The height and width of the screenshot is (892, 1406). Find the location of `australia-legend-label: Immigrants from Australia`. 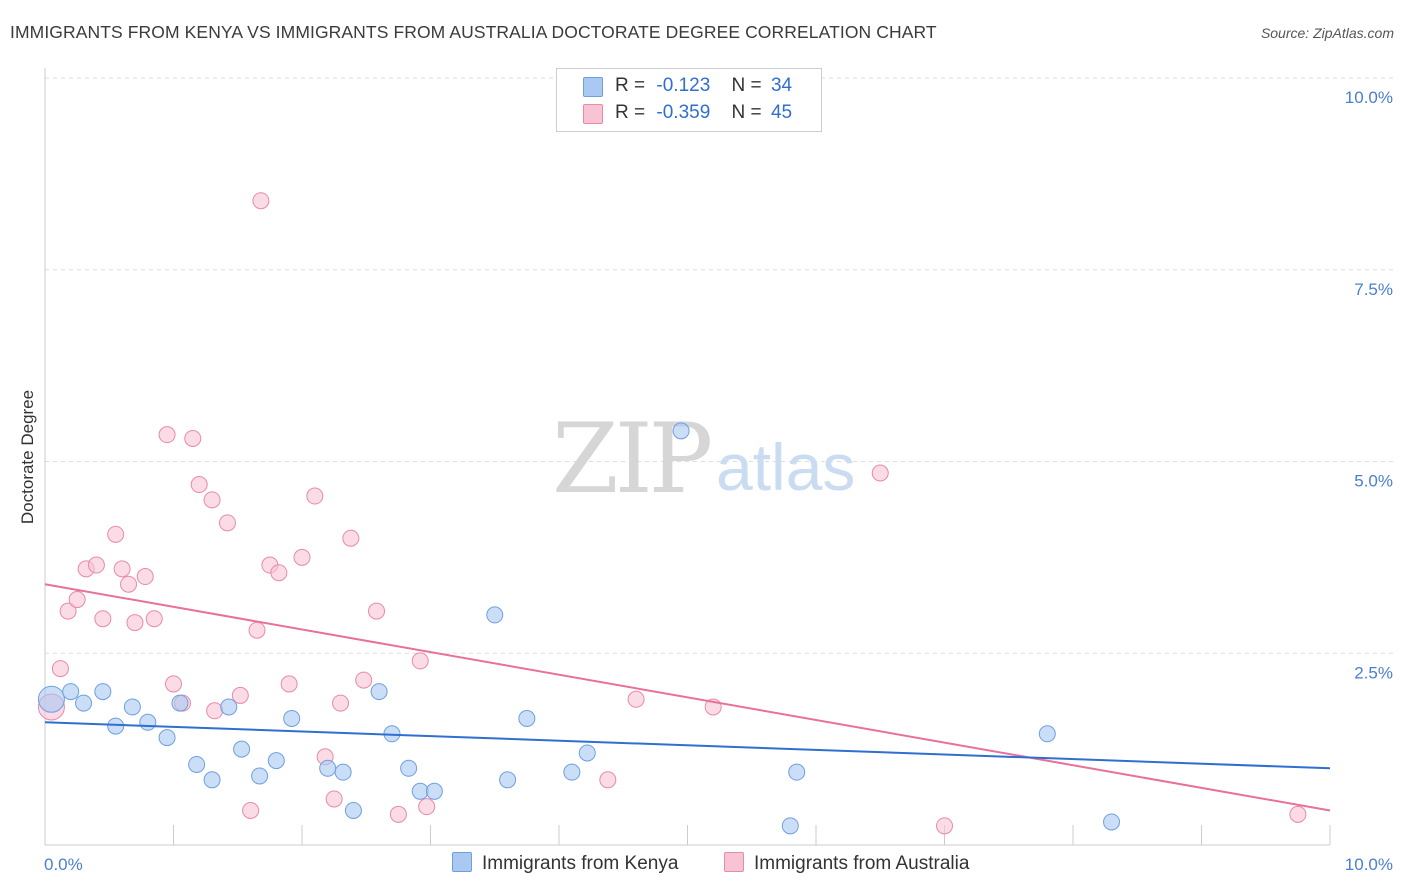

australia-legend-label: Immigrants from Australia is located at coordinates (862, 863).